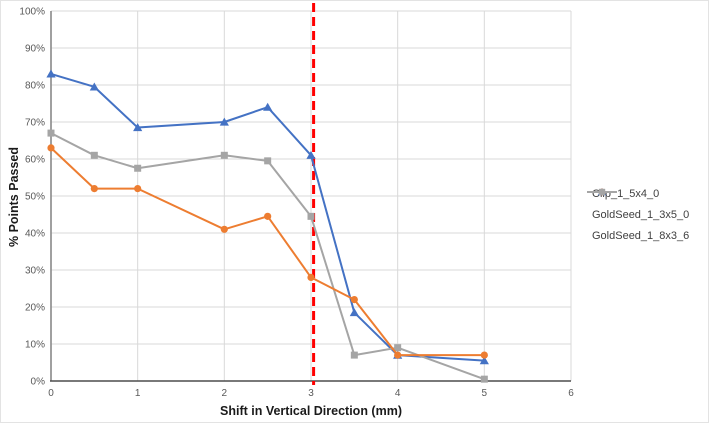 This screenshot has height=423, width=709. Describe the element at coordinates (571, 393) in the screenshot. I see `x-tick-label: 6` at that location.